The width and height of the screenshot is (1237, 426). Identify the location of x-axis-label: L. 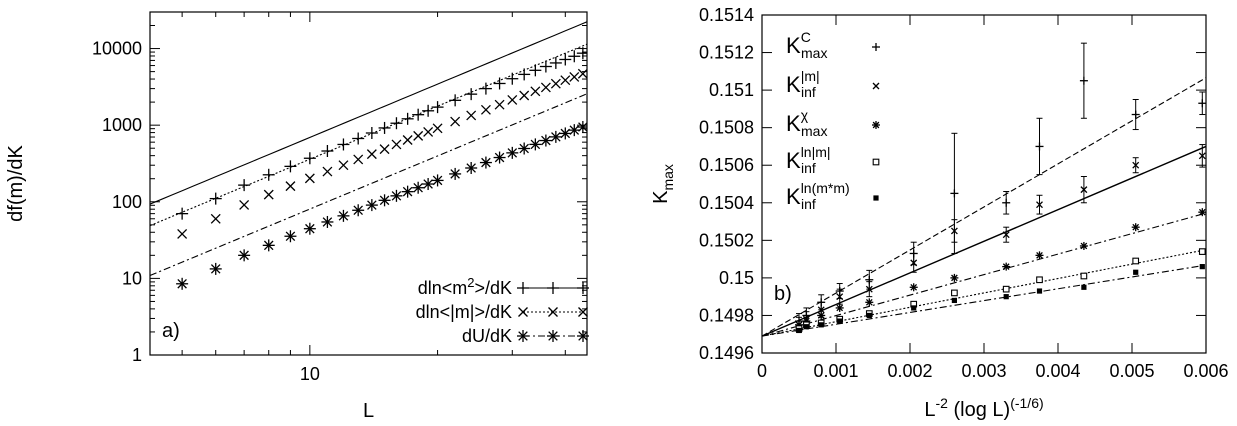
(368, 411).